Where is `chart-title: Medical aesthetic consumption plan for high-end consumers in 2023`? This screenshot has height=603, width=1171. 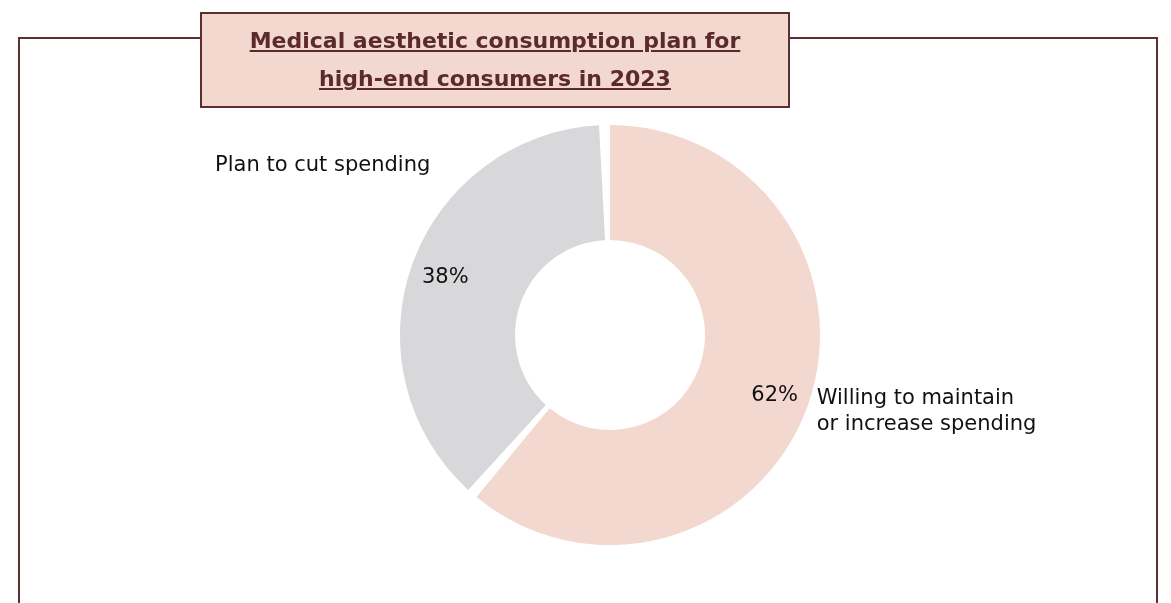
chart-title: Medical aesthetic consumption plan for high-end consumers in 2023 is located at coordinates (495, 60).